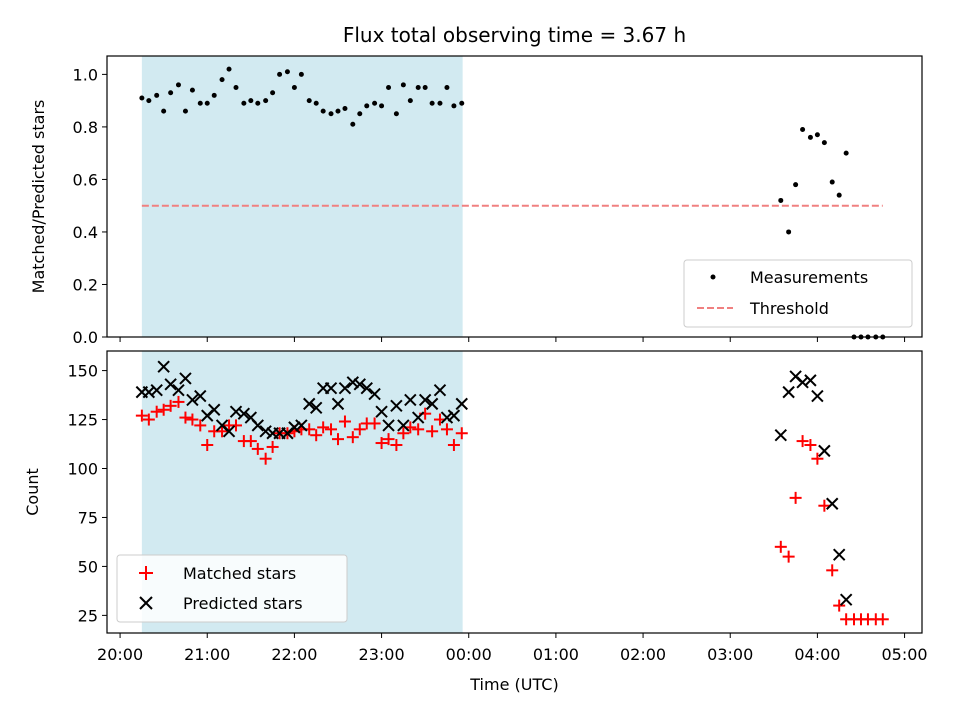  Describe the element at coordinates (514, 35) in the screenshot. I see `chart-title: Flux total observing time = 3.67 h` at that location.